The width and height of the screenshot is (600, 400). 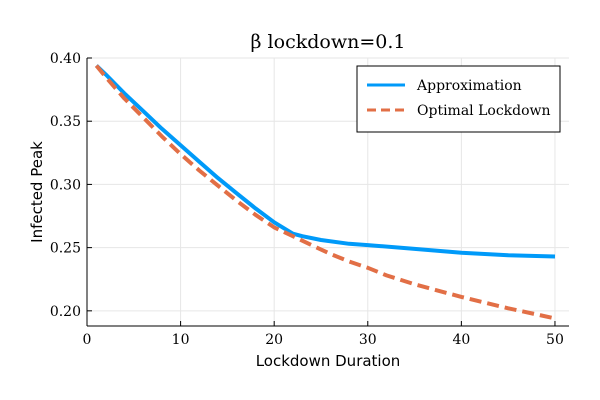 What do you see at coordinates (65, 122) in the screenshot?
I see `y-tick-label: 0.35` at bounding box center [65, 122].